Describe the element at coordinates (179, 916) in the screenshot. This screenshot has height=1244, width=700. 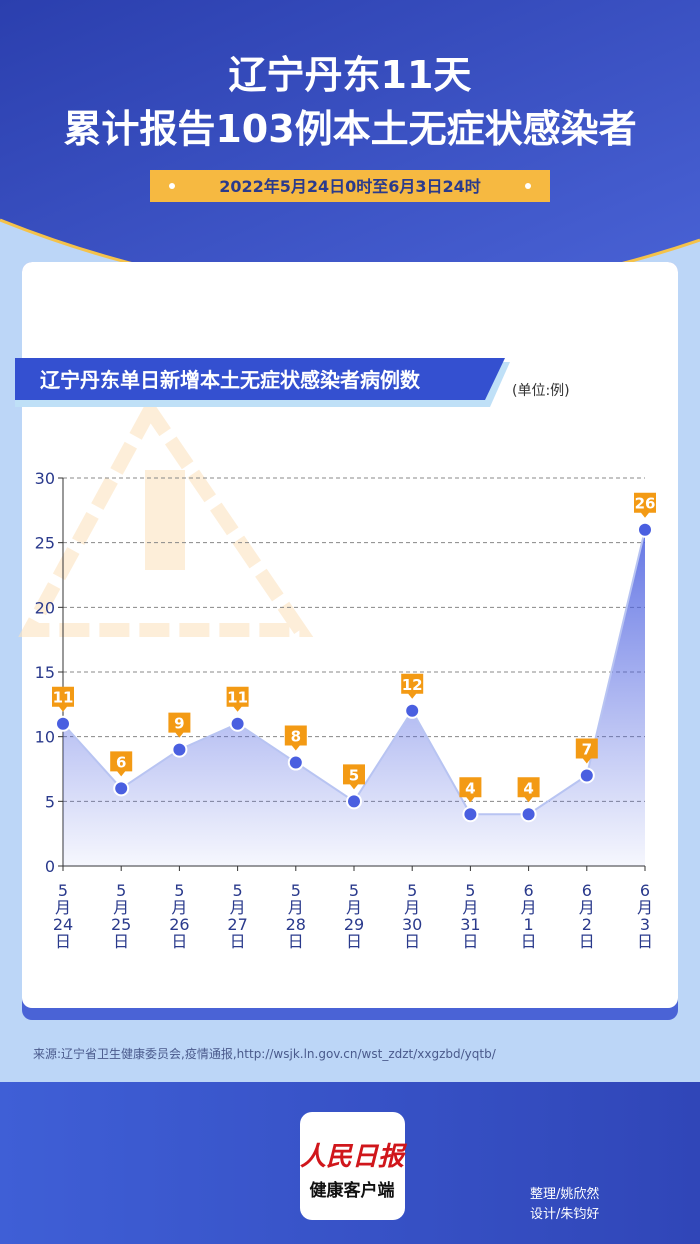
I see `x-tick-label: 5月26日` at that location.